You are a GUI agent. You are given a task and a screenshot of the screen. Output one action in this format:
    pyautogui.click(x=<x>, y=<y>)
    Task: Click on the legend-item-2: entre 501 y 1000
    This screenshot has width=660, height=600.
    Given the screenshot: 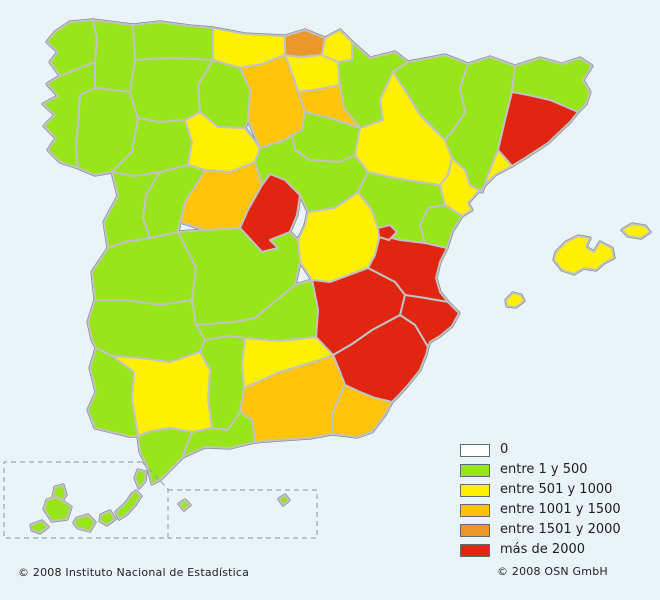 What is the action you would take?
    pyautogui.click(x=540, y=490)
    